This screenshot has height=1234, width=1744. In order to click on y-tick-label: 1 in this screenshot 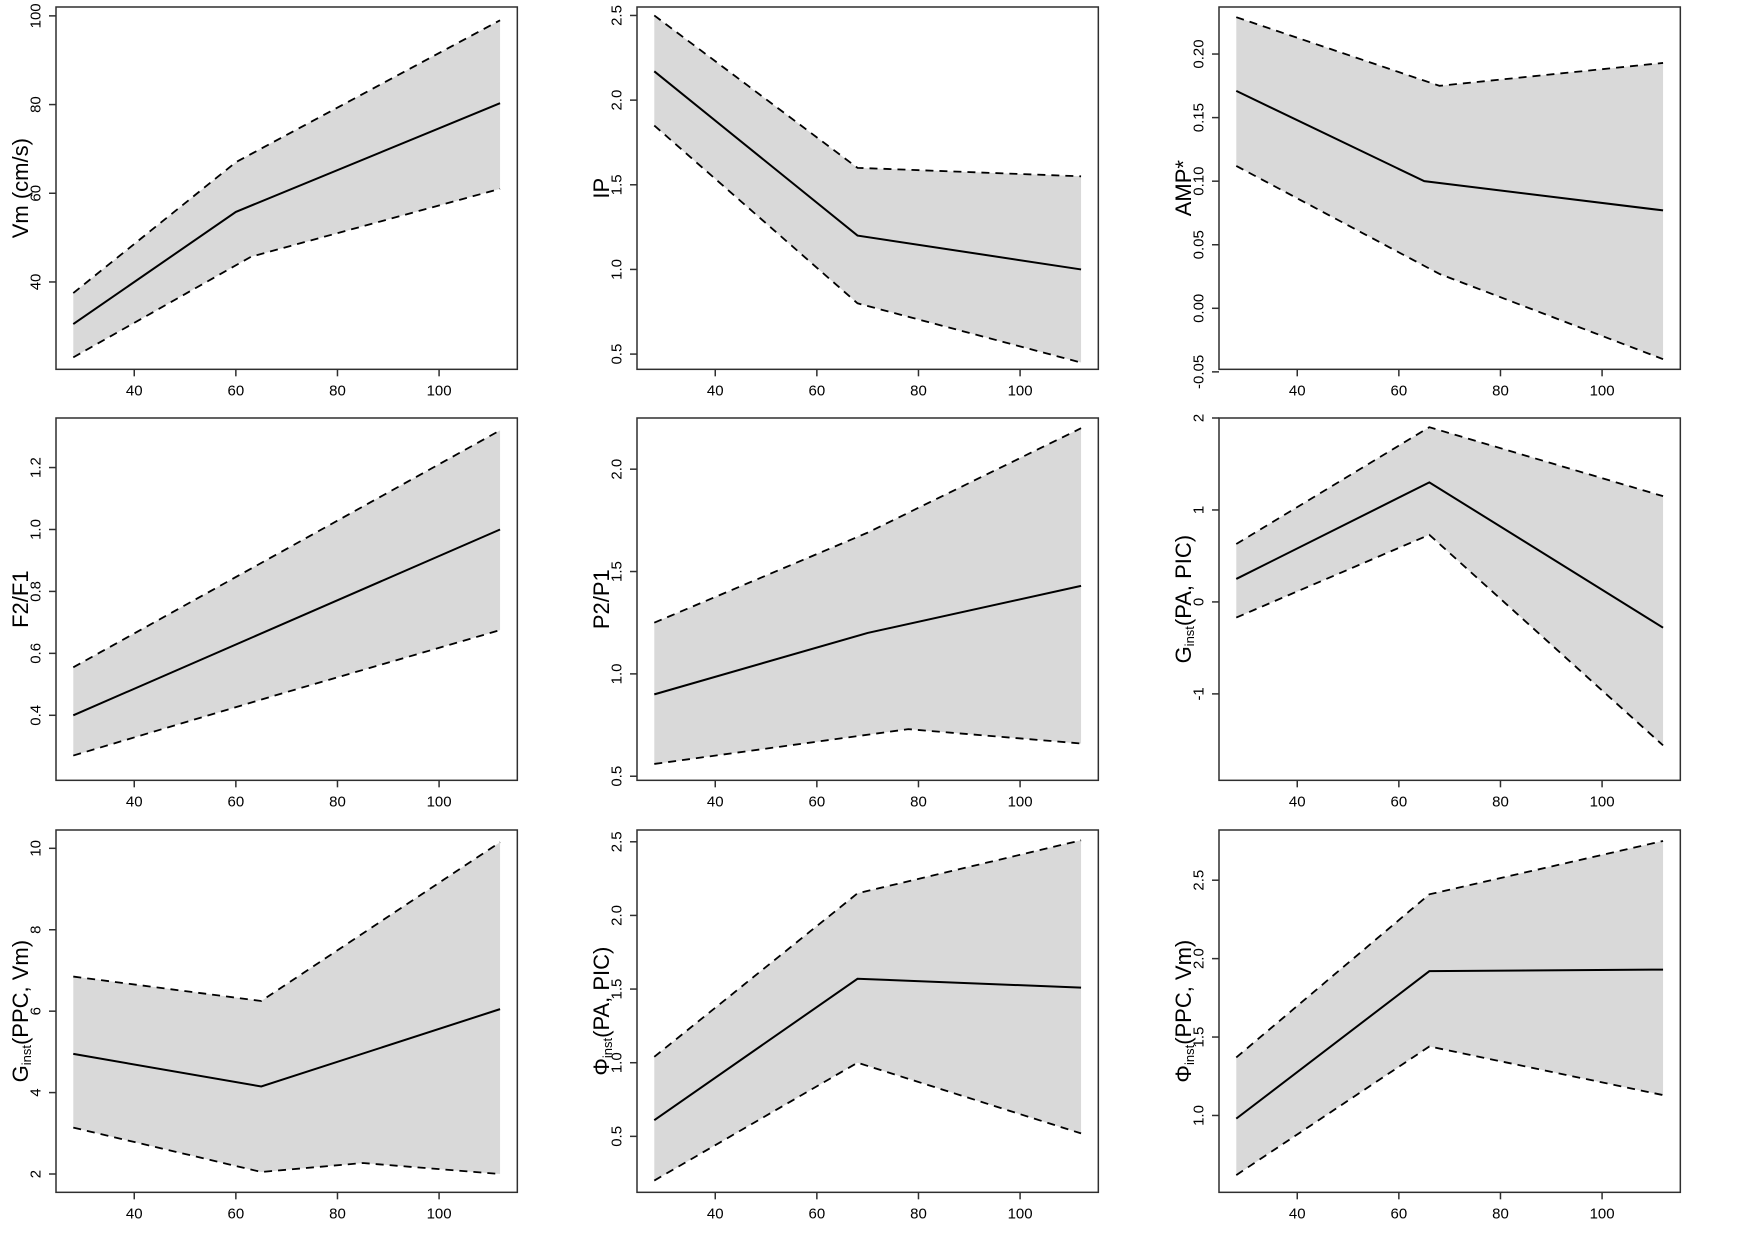, I will do `click(1198, 510)`.